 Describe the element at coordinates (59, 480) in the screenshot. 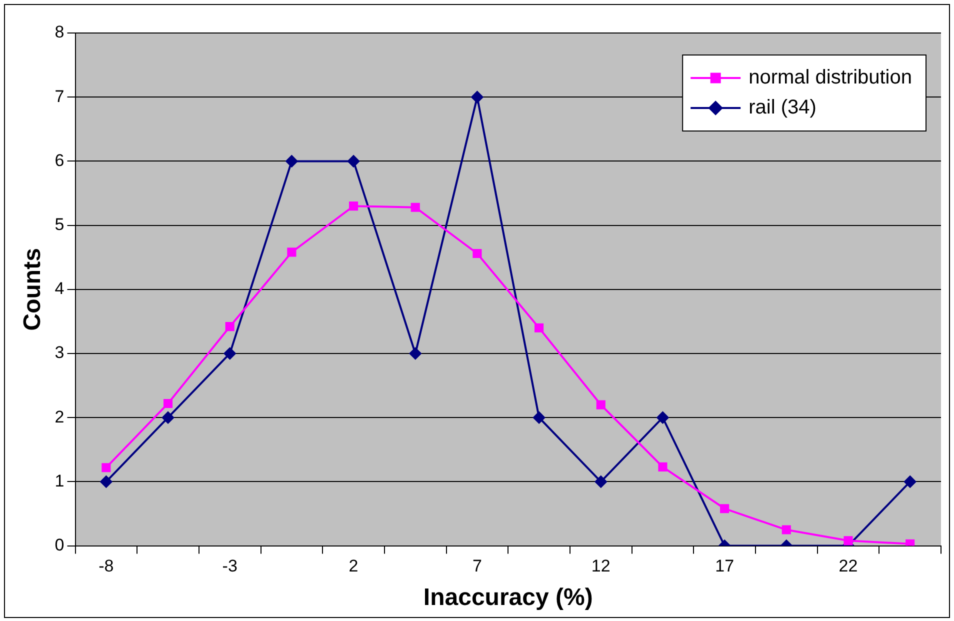

I see `y-tick-label: 1` at that location.